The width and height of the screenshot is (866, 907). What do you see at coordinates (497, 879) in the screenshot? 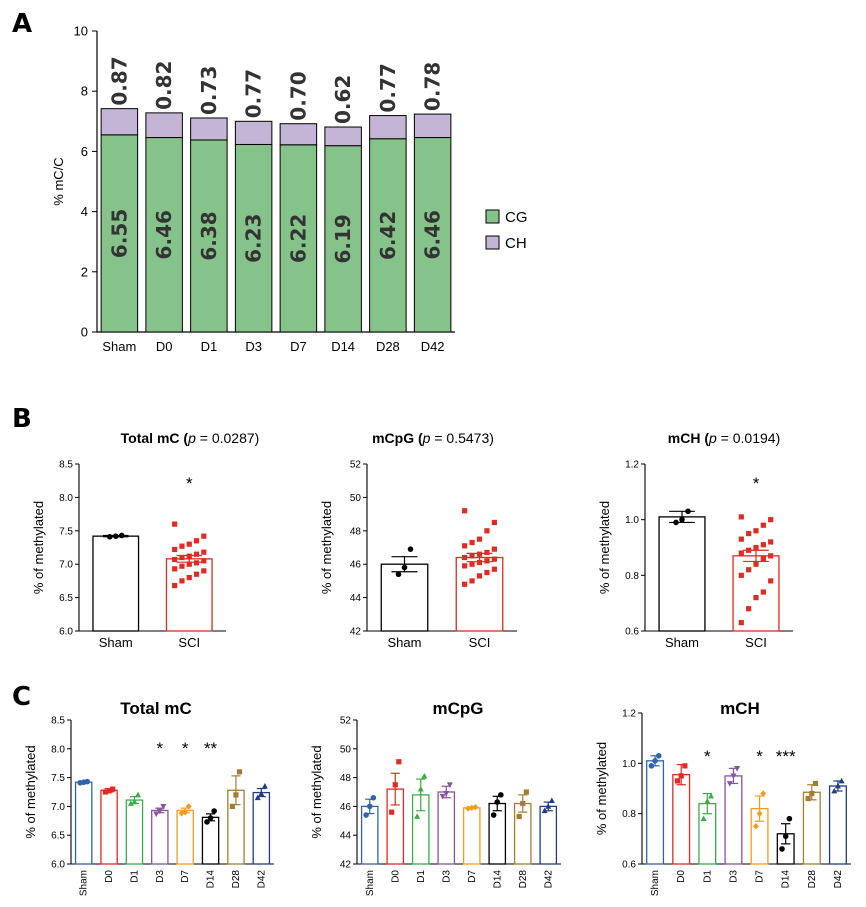
I see `x-tick-label: D14` at bounding box center [497, 879].